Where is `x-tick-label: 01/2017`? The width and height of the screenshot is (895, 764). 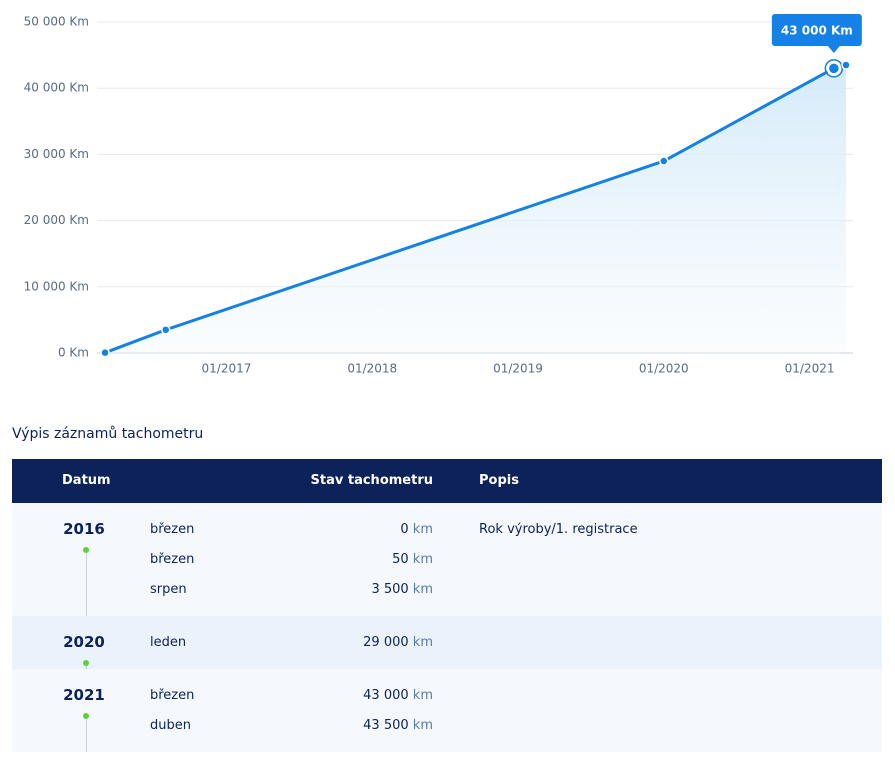 x-tick-label: 01/2017 is located at coordinates (227, 369).